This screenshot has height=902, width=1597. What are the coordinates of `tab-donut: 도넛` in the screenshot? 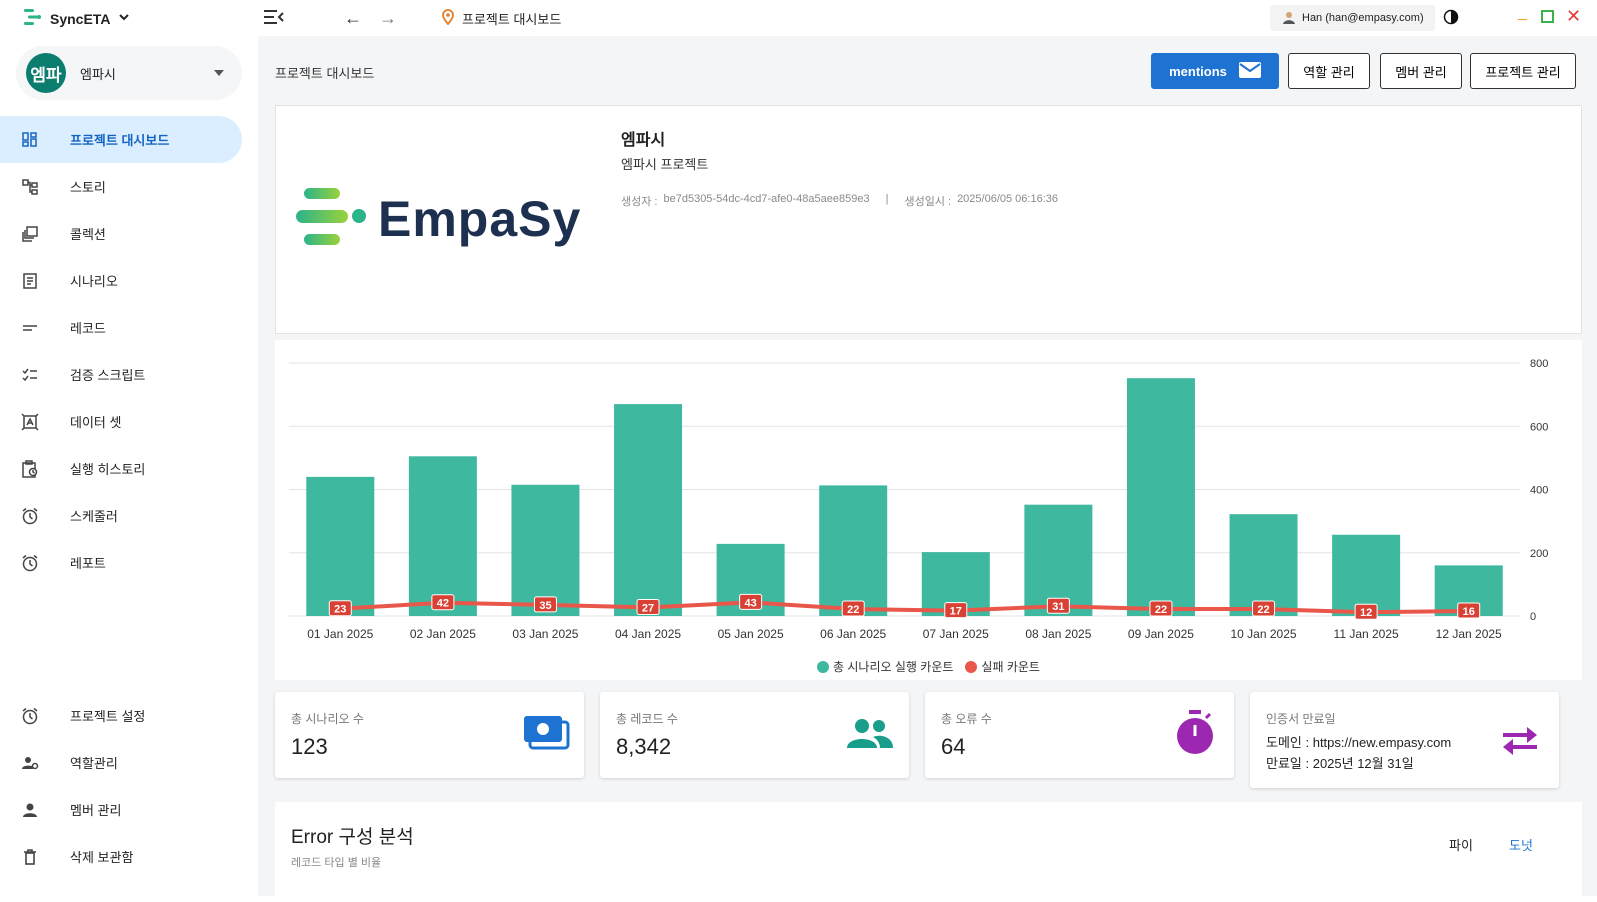 It's located at (1521, 845).